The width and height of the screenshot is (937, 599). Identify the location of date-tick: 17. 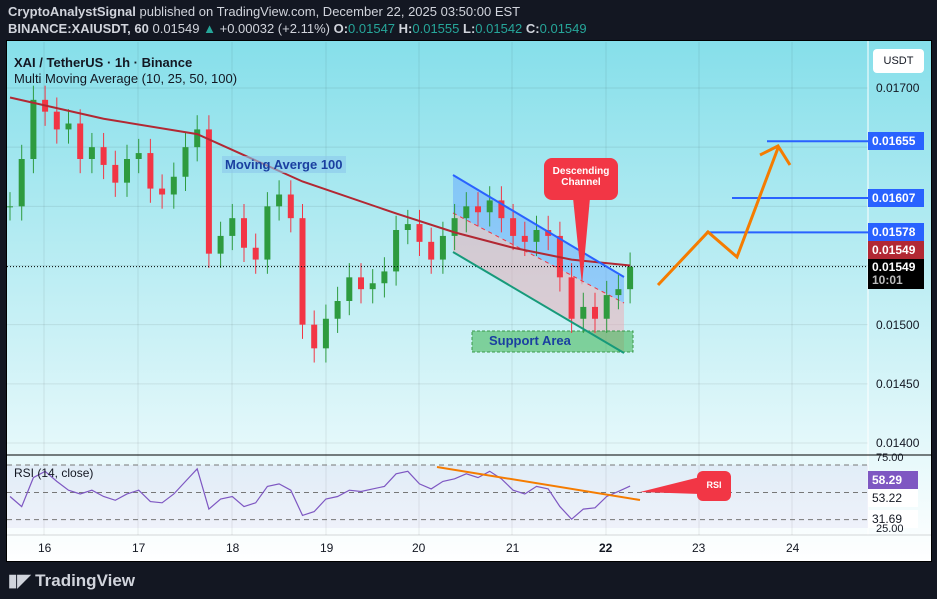
(139, 548).